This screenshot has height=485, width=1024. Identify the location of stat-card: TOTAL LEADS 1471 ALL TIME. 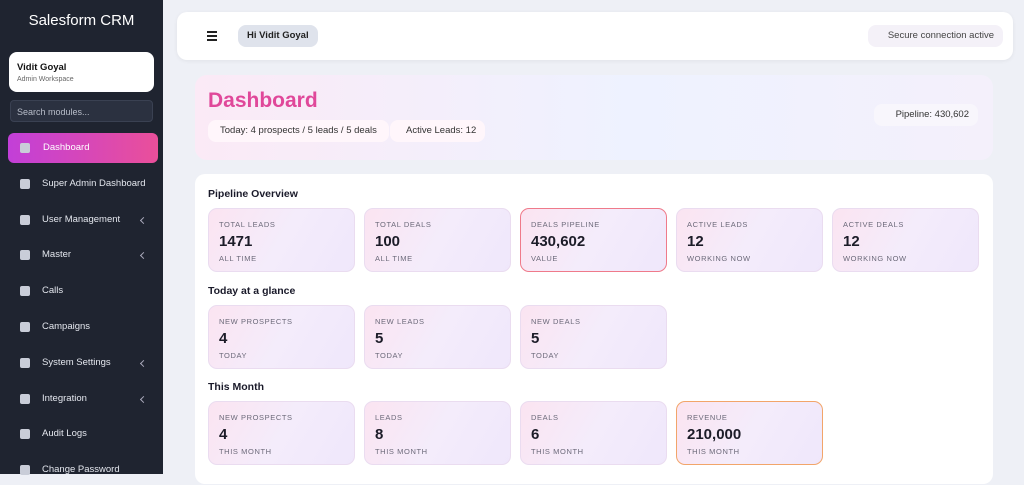
(281, 240).